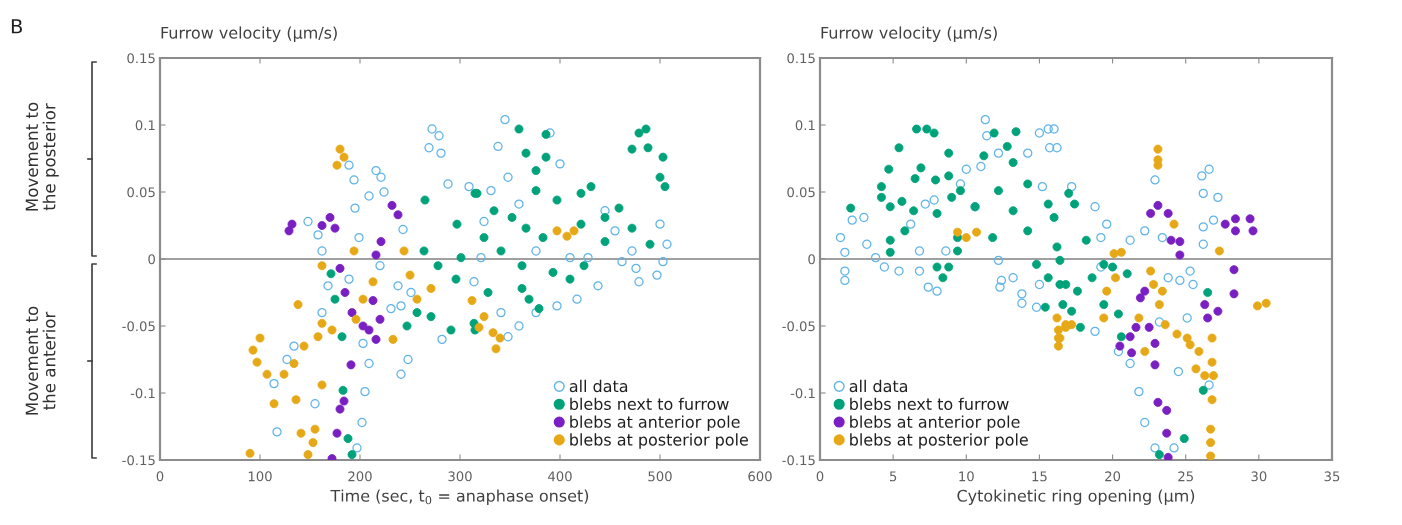  Describe the element at coordinates (966, 476) in the screenshot. I see `x-tick-label: 10` at that location.